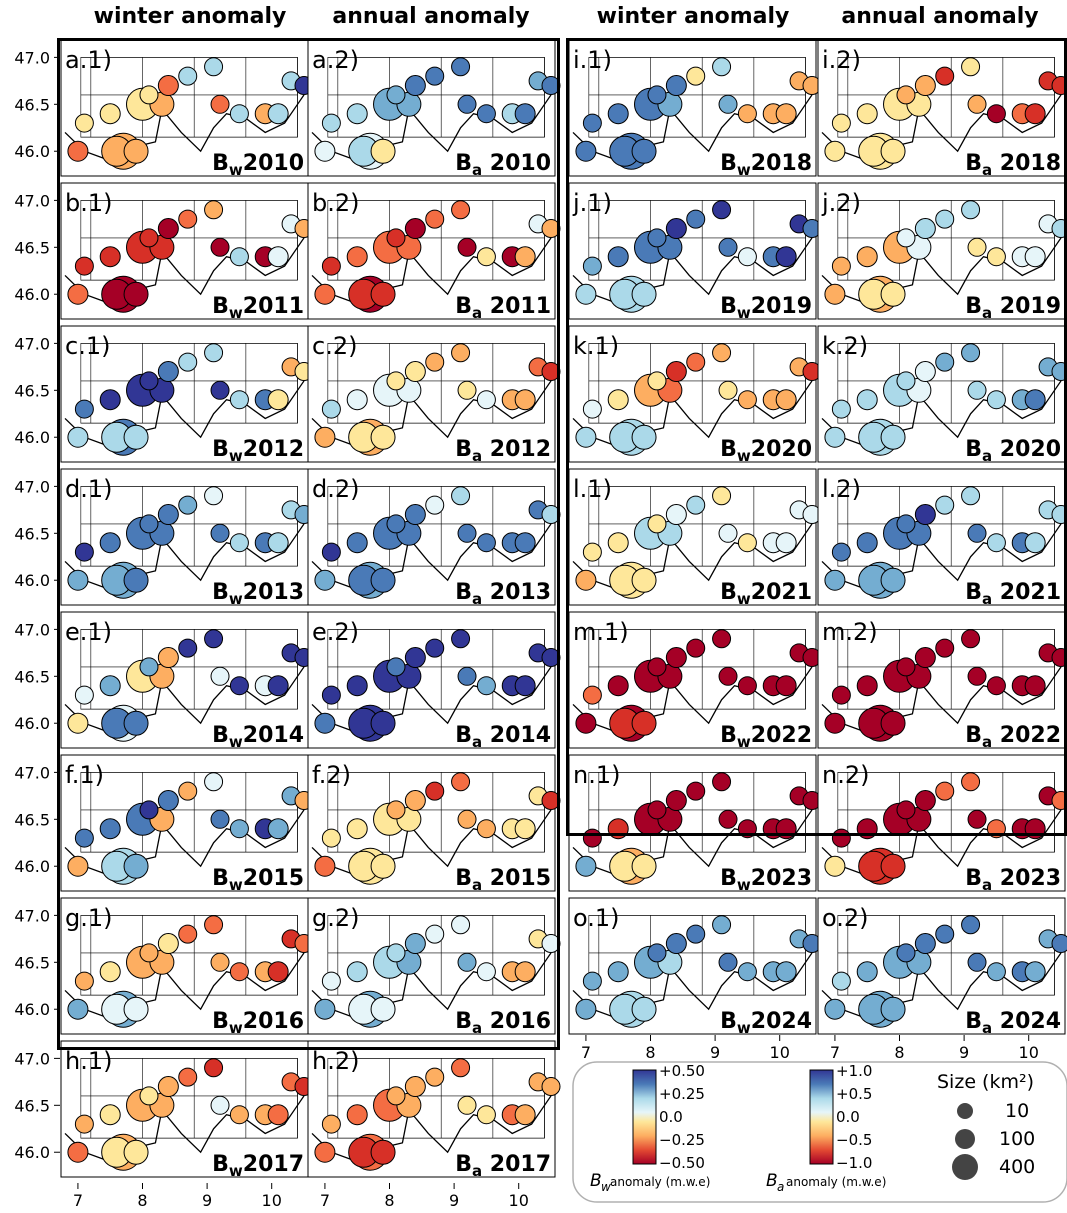 The height and width of the screenshot is (1213, 1067). Describe the element at coordinates (695, 252) in the screenshot. I see `panel-j-1: j.1) Bw2019` at that location.